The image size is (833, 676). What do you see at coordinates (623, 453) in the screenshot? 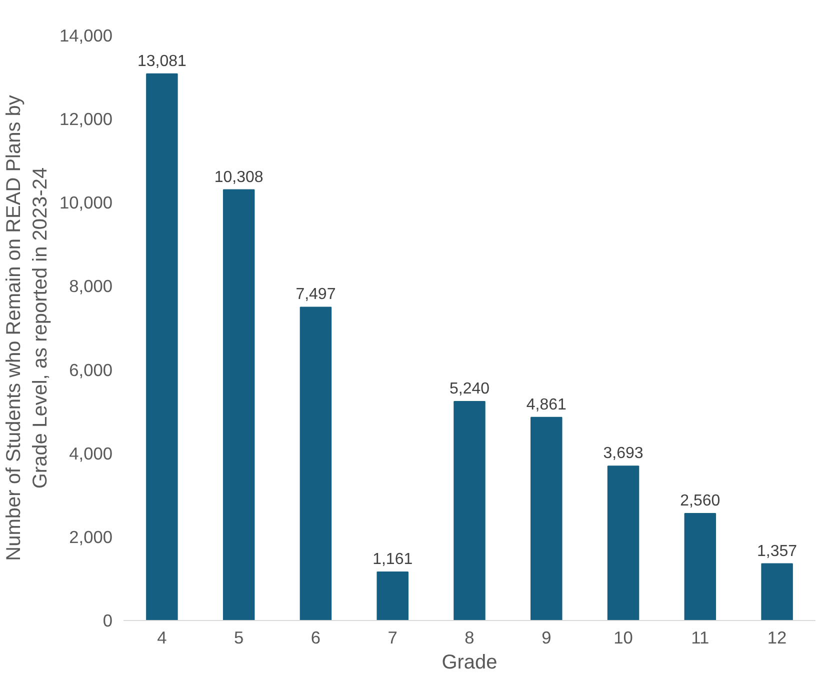
I see `data-label: 3,693` at bounding box center [623, 453].